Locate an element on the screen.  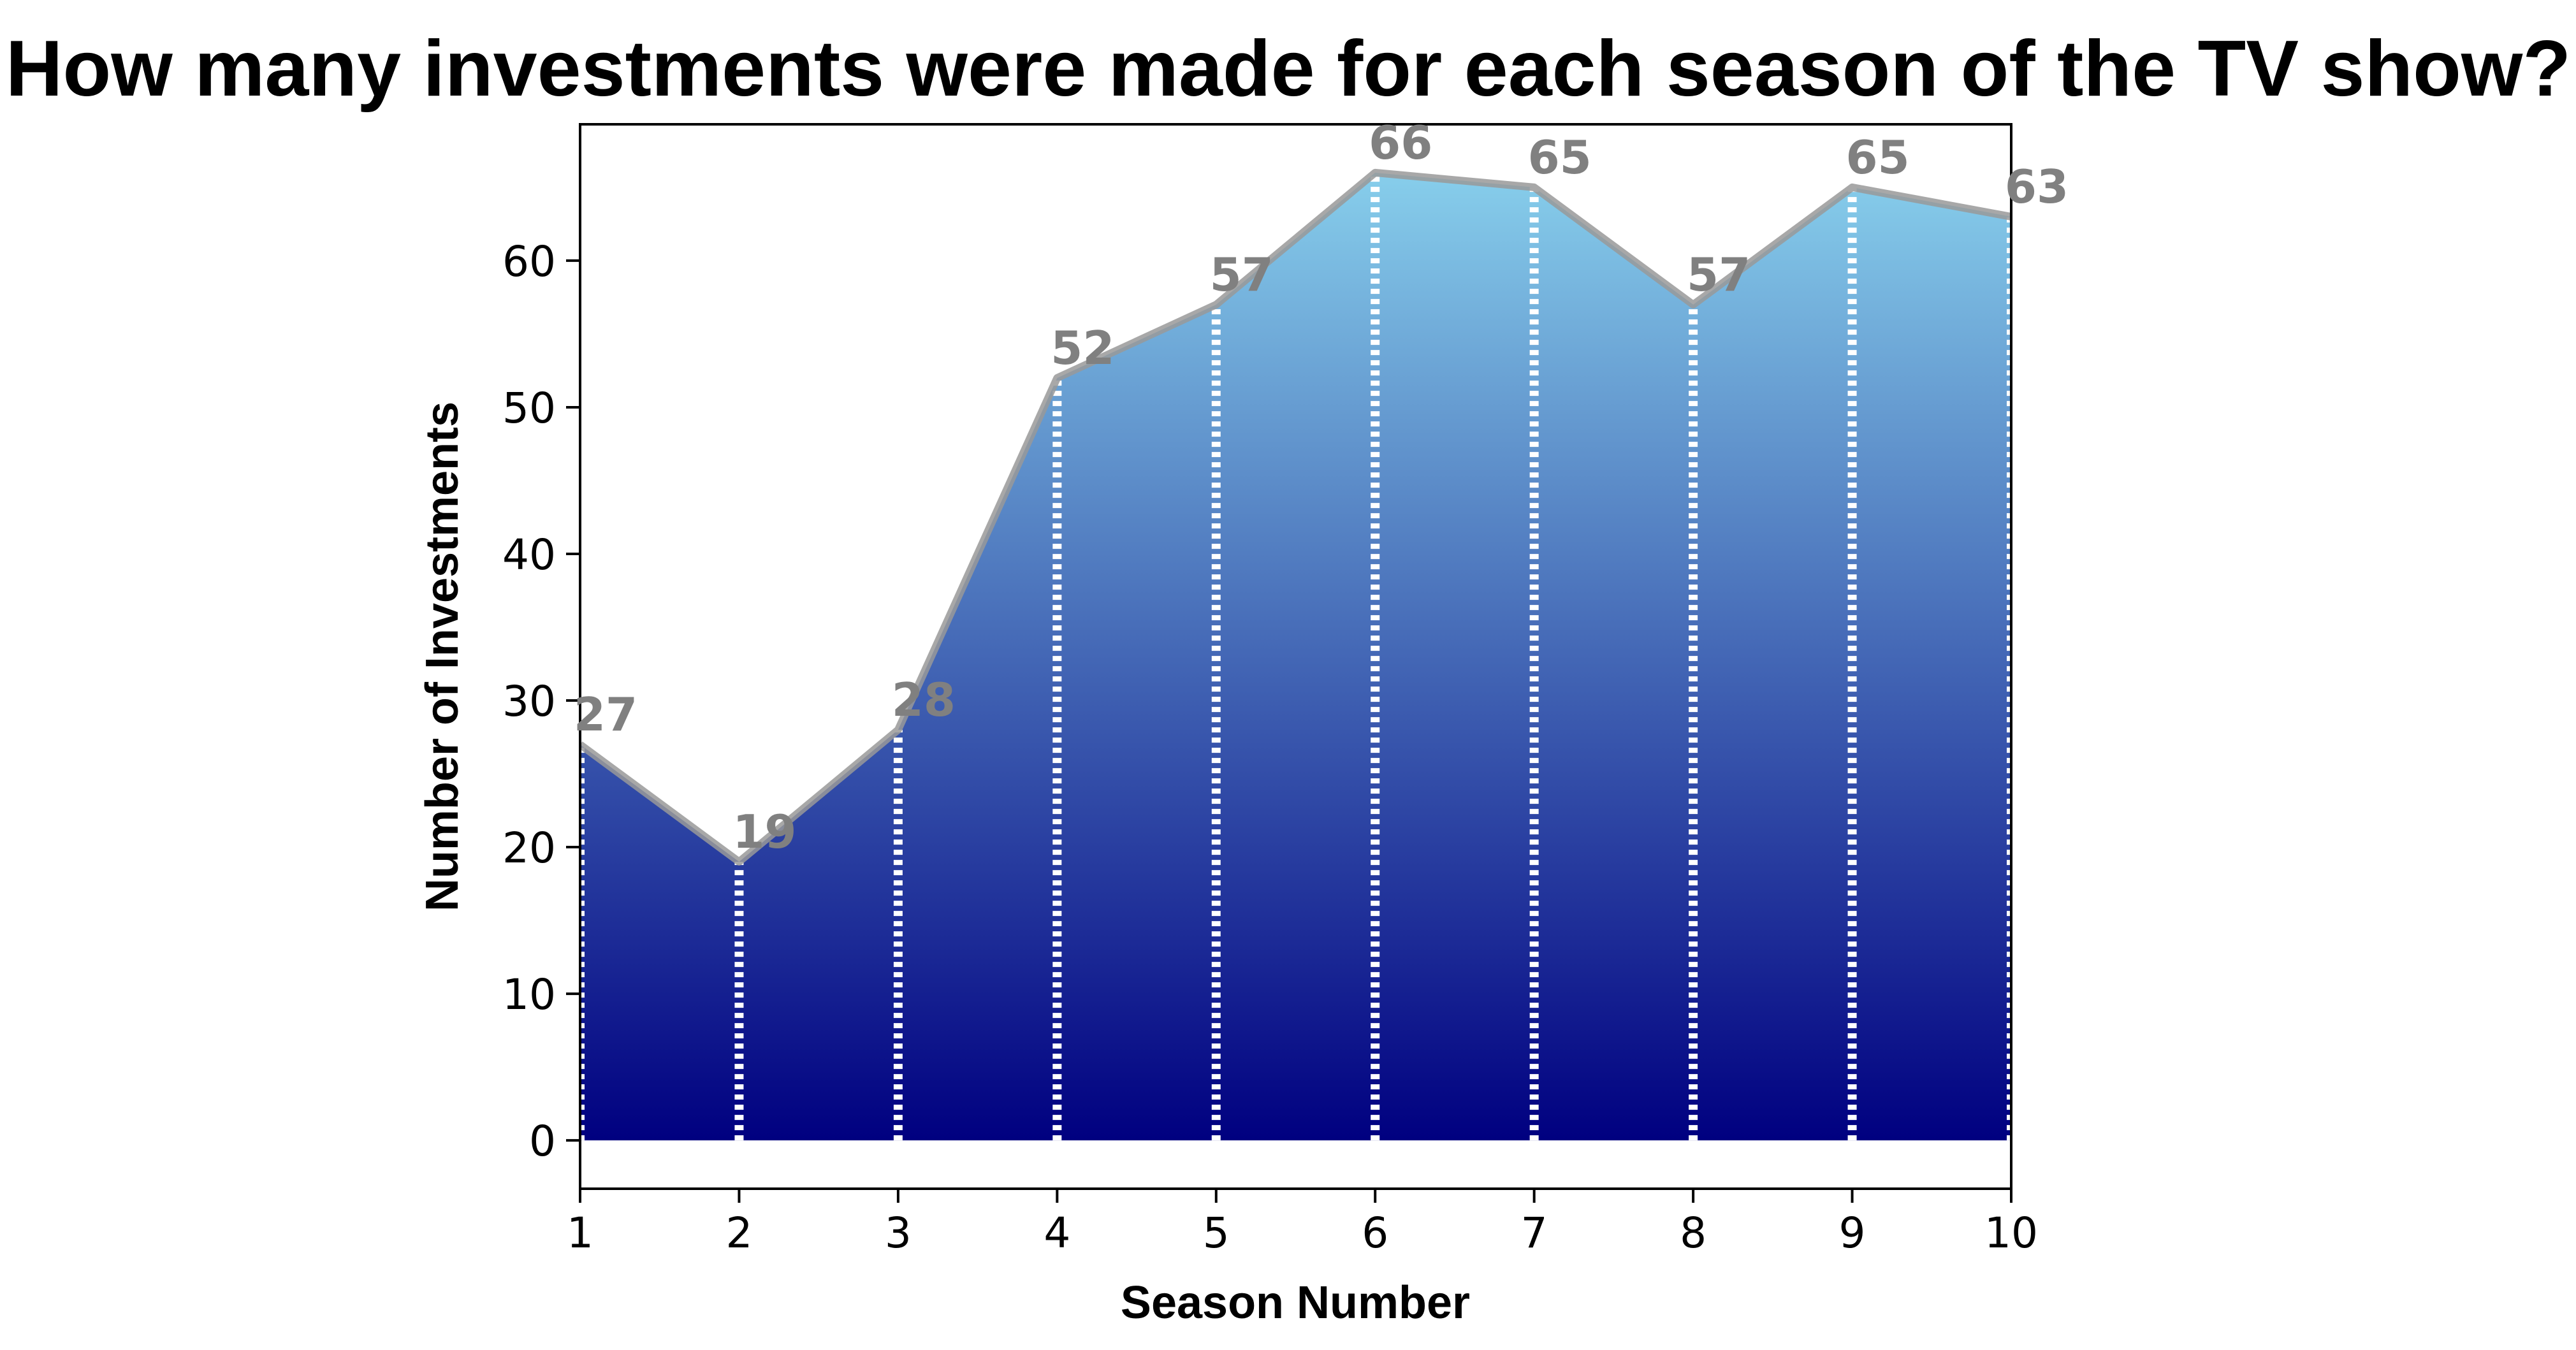
x-tick-label: 5 is located at coordinates (1216, 1233).